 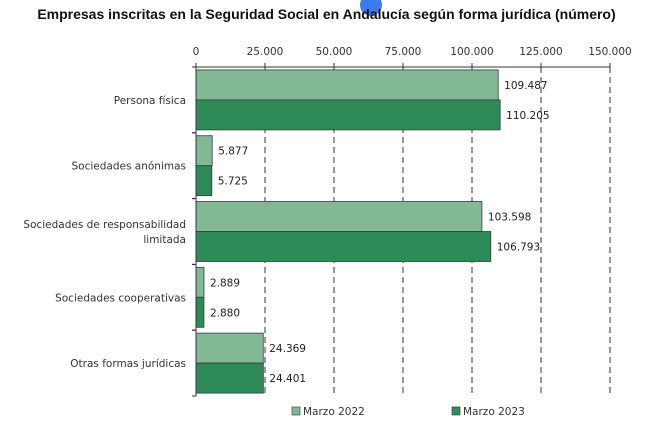 What do you see at coordinates (525, 86) in the screenshot?
I see `data-label: 109.487` at bounding box center [525, 86].